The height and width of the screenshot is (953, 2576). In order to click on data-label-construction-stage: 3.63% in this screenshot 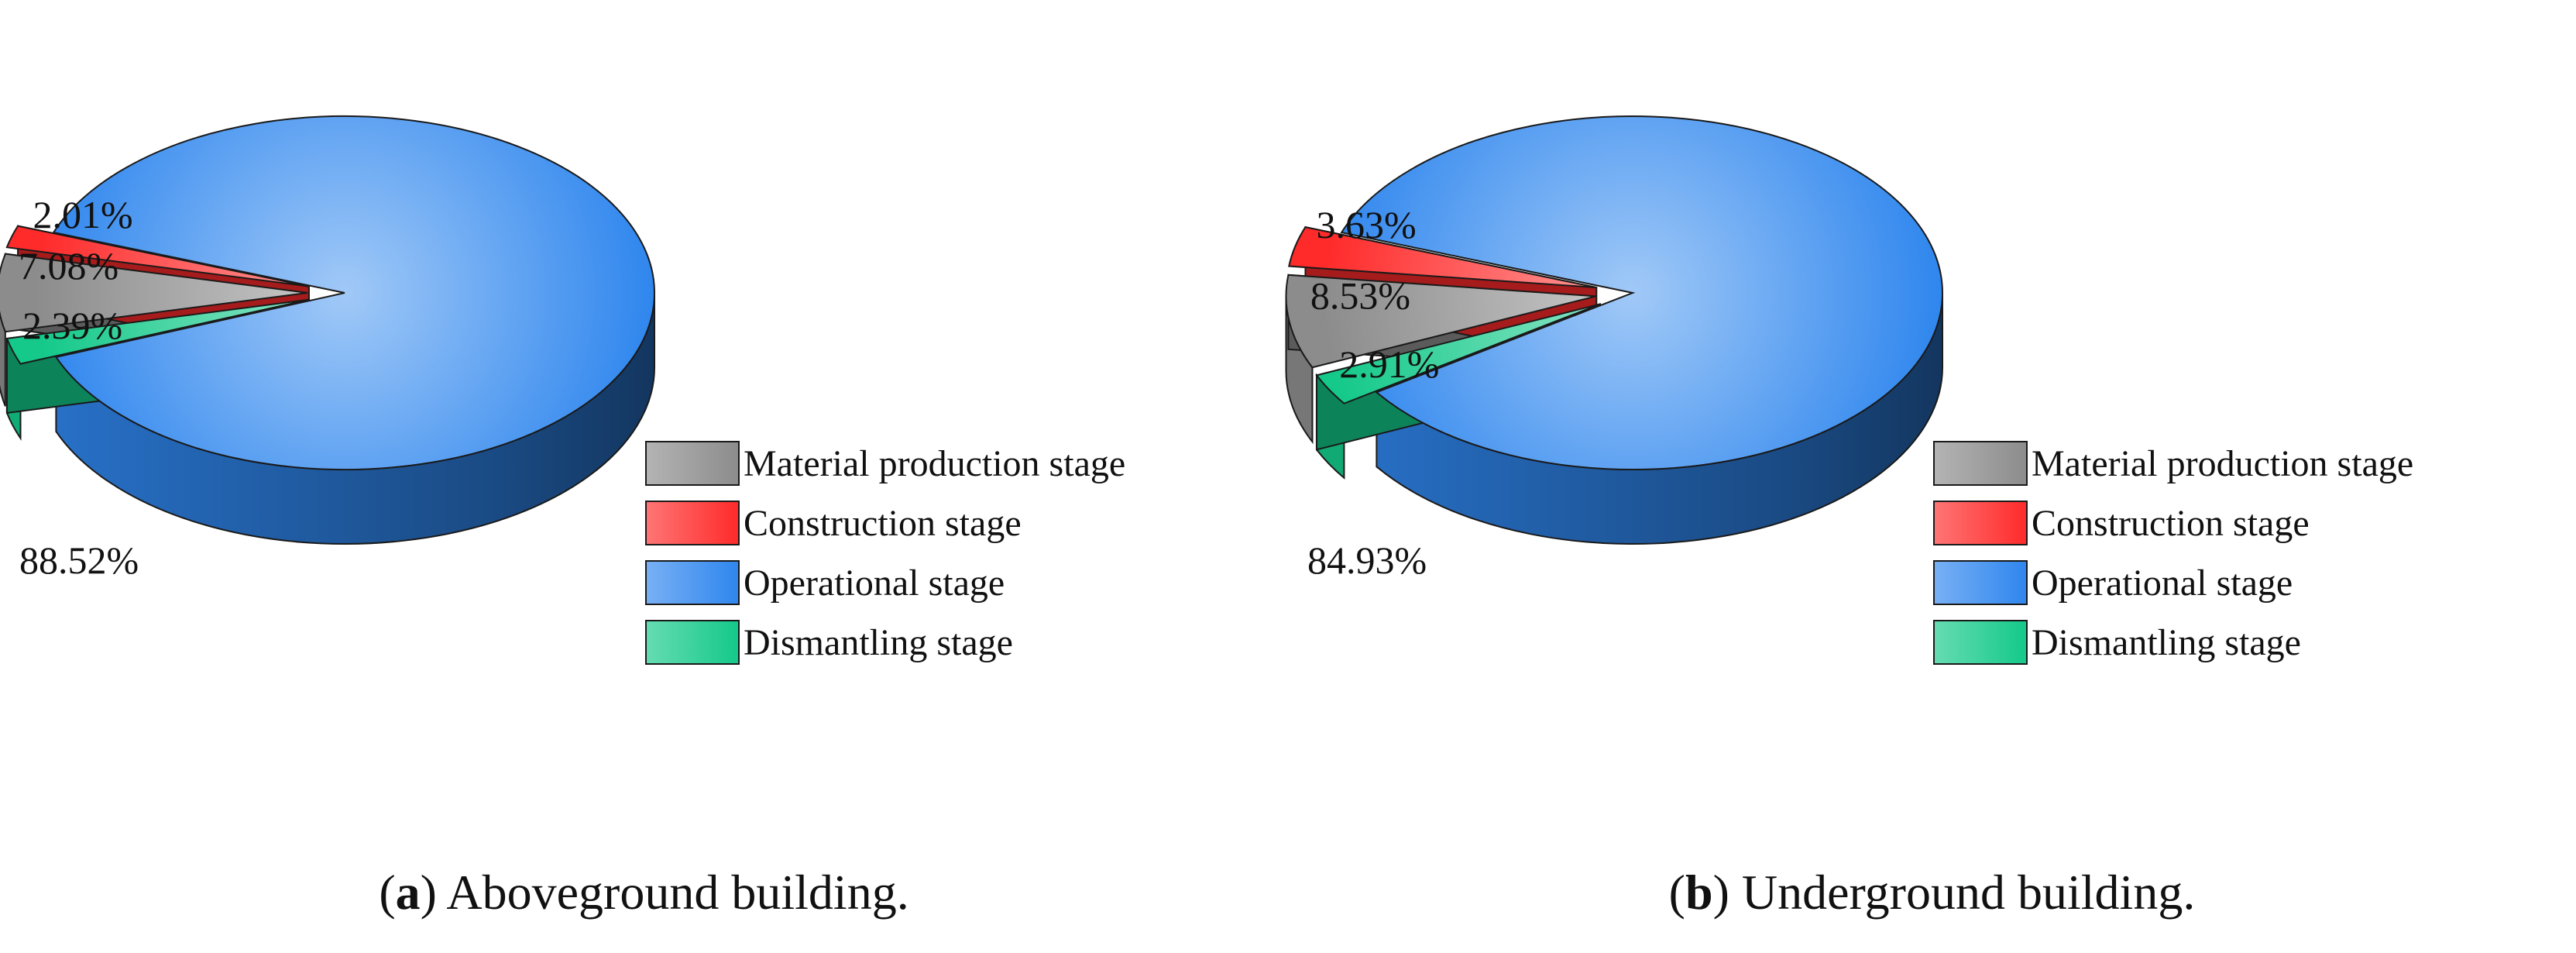, I will do `click(1367, 225)`.